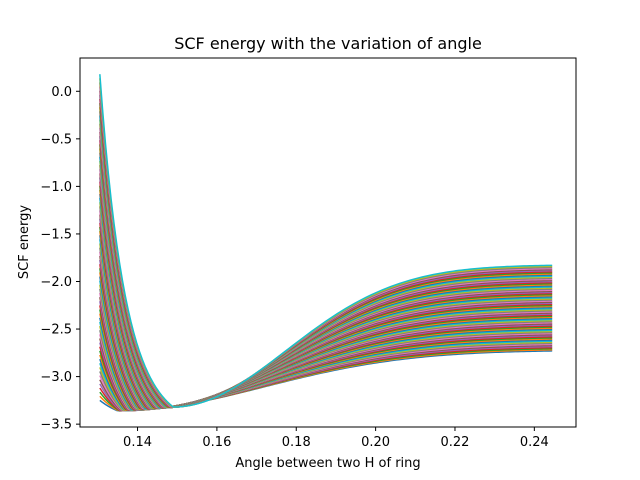 The image size is (640, 480). I want to click on x-tick-label: 0.16, so click(216, 442).